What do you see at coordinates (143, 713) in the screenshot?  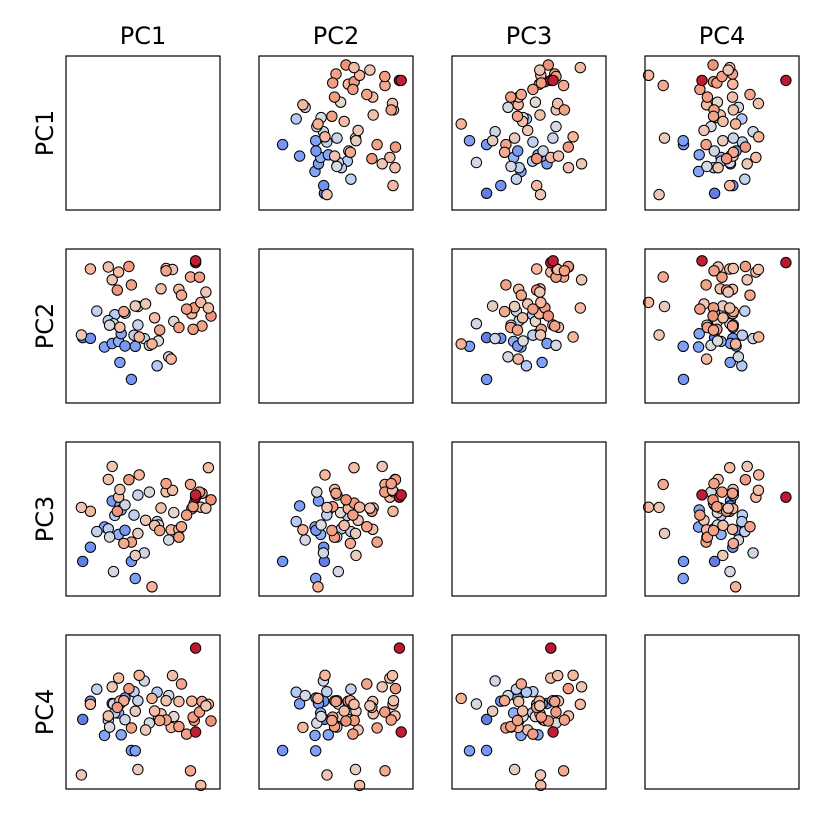 I see `panel-pc4-vs-pc1` at bounding box center [143, 713].